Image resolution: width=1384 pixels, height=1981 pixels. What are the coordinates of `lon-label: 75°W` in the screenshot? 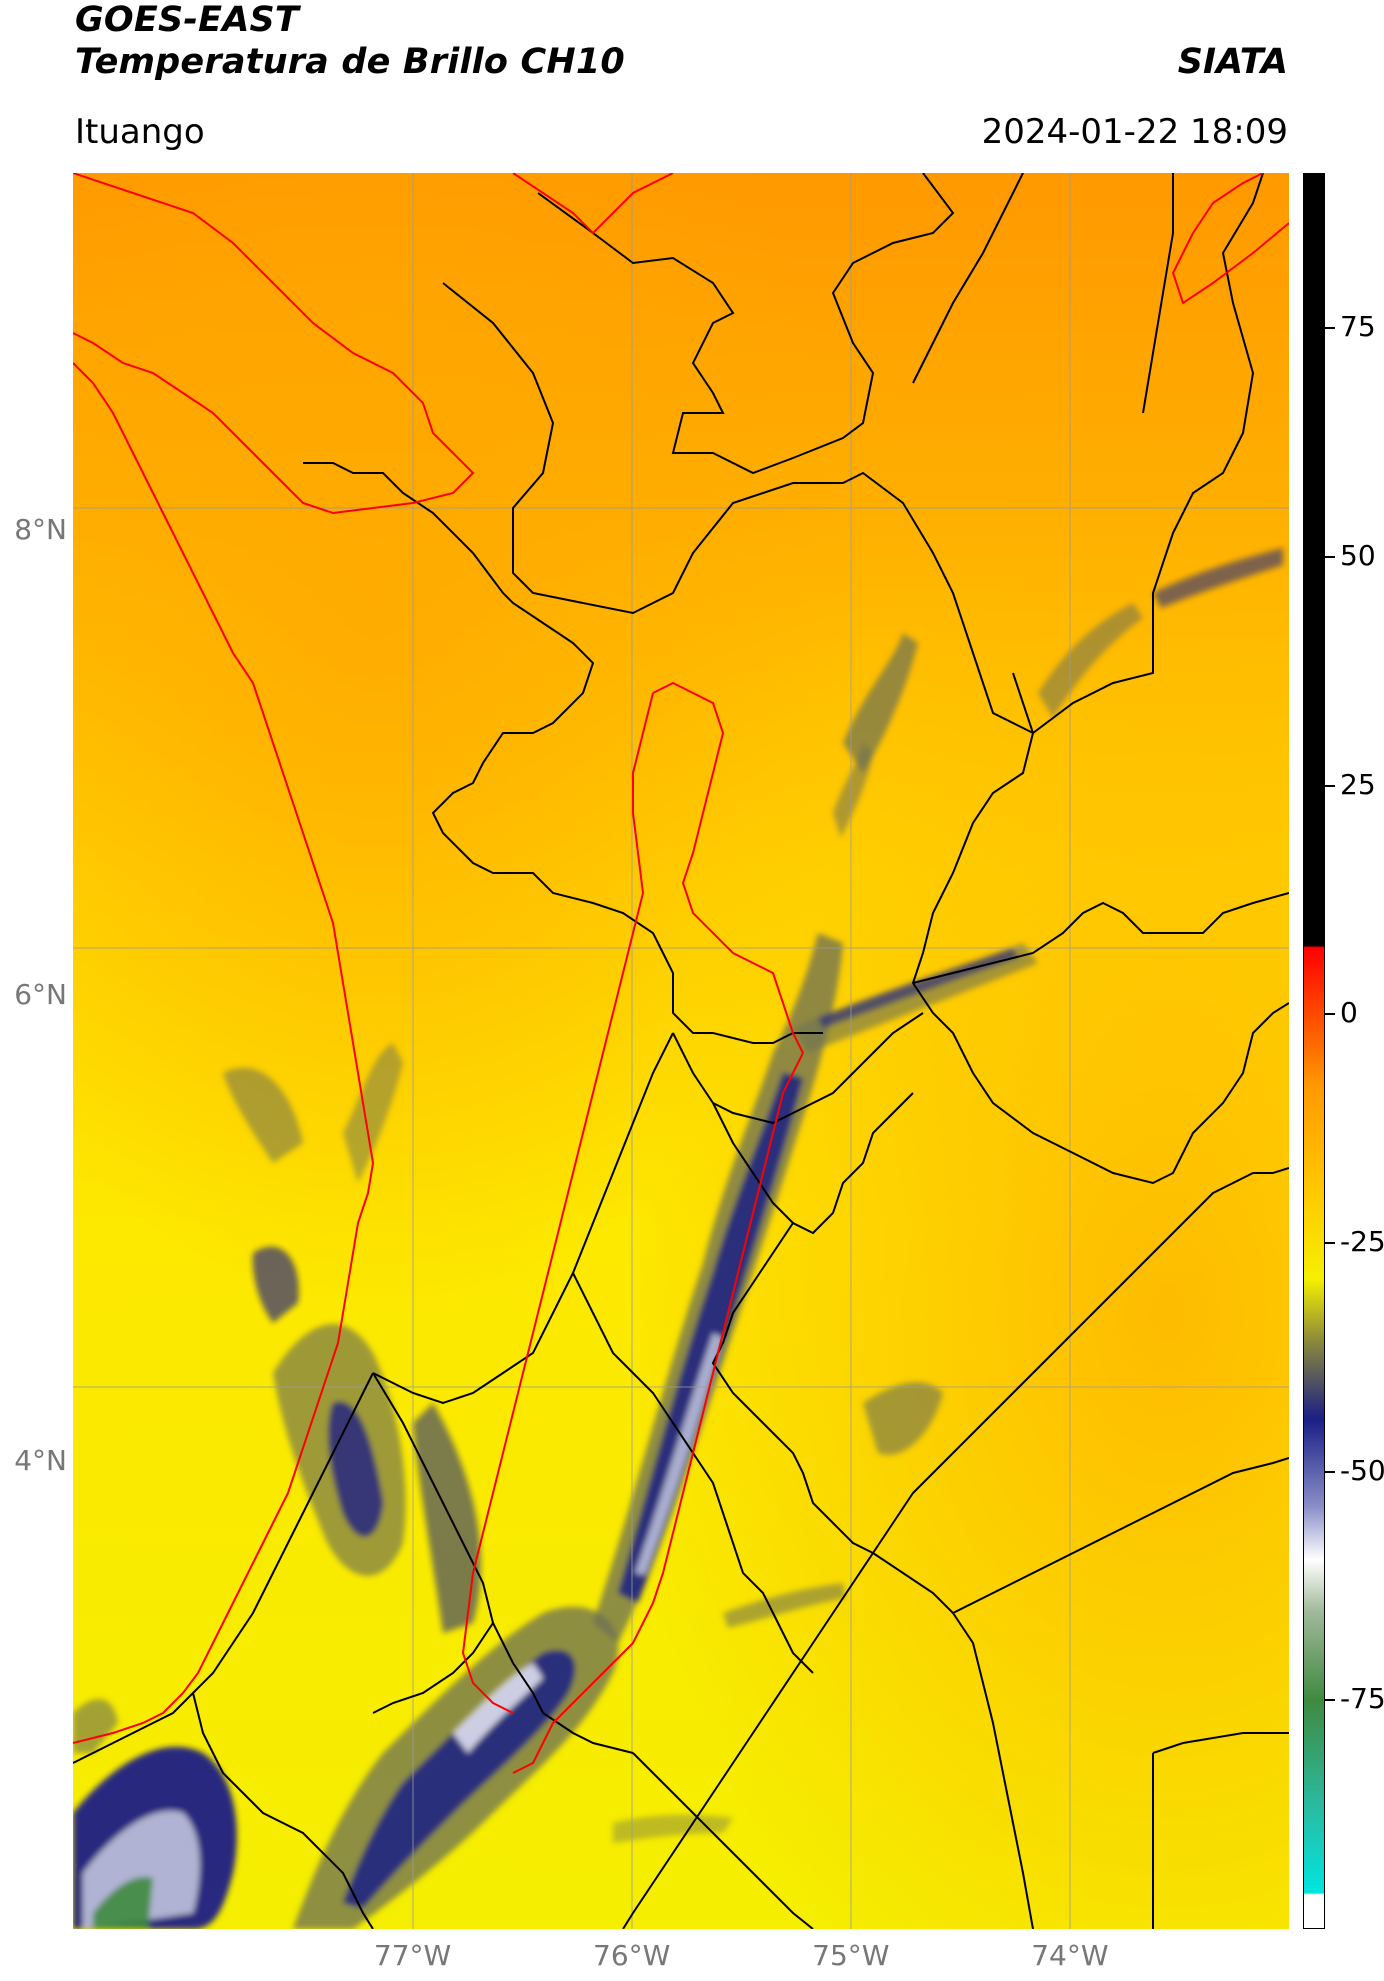 It's located at (851, 1955).